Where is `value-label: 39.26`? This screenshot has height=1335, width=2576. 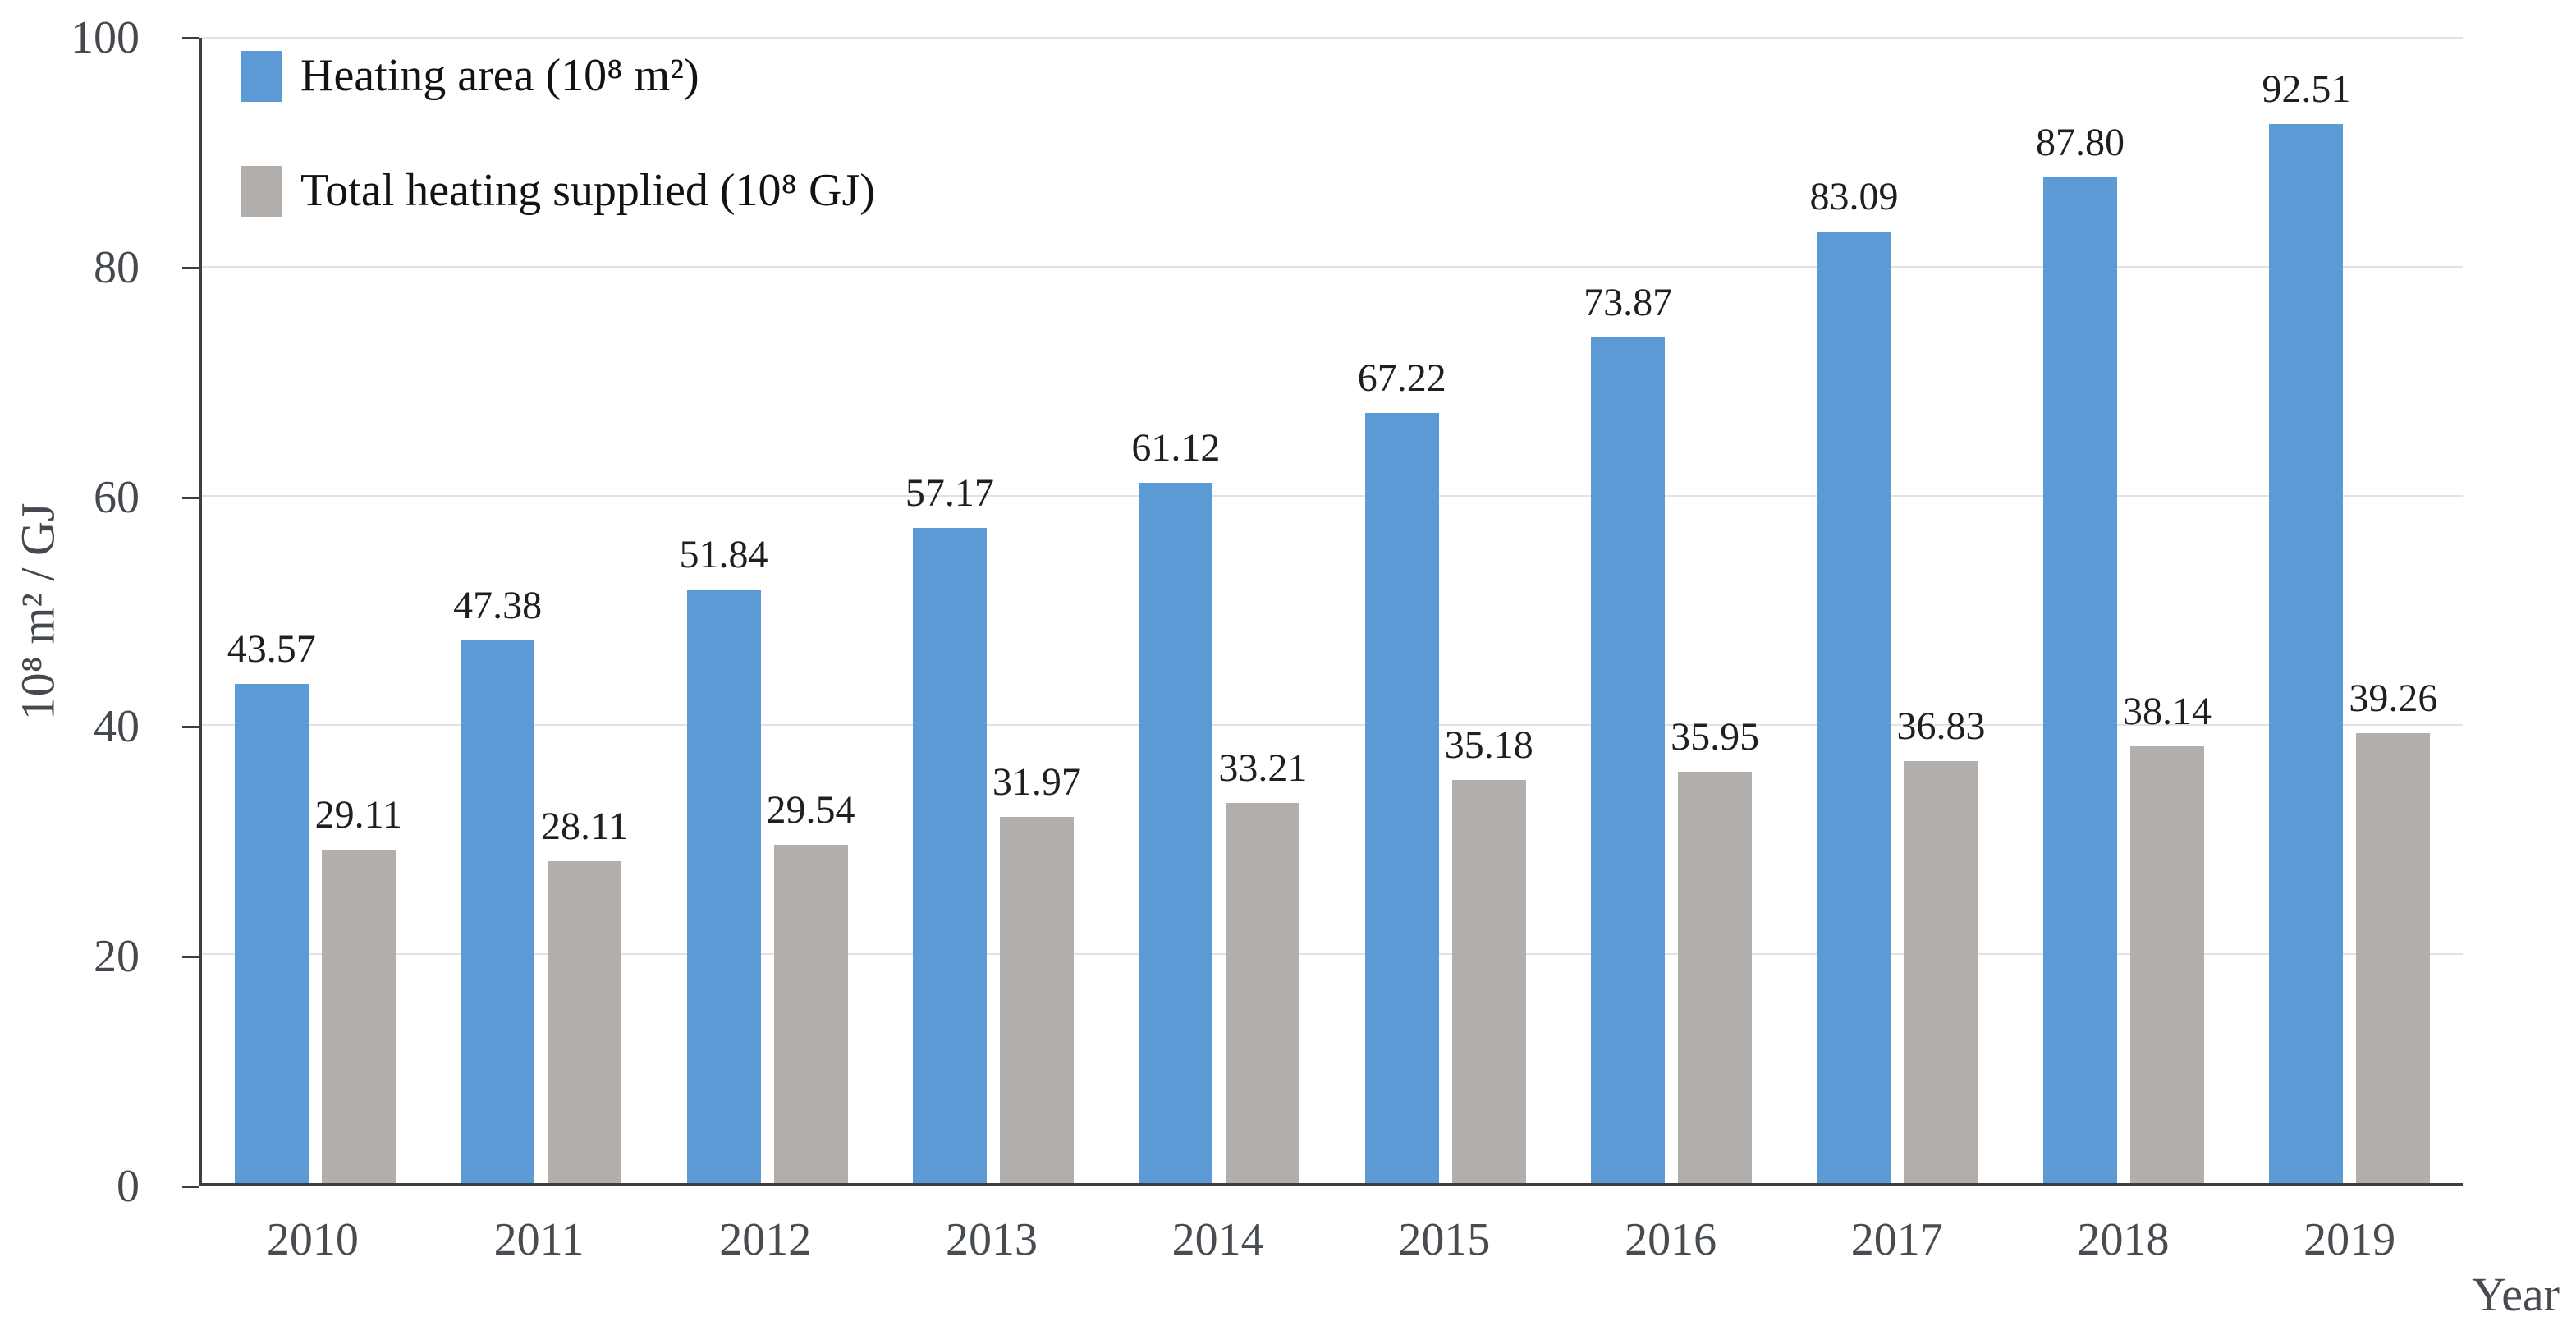
value-label: 39.26 is located at coordinates (2394, 699).